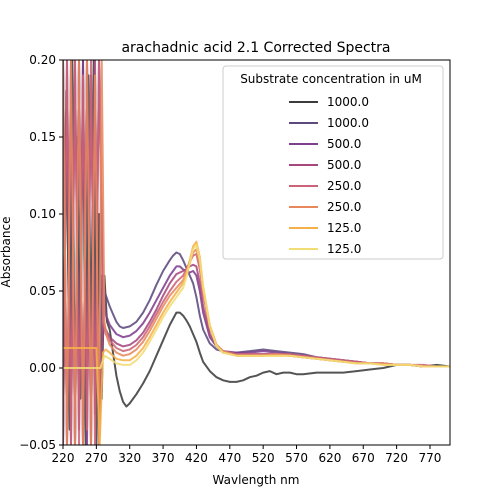 The height and width of the screenshot is (500, 500). What do you see at coordinates (163, 458) in the screenshot?
I see `x-tick-label: 370` at bounding box center [163, 458].